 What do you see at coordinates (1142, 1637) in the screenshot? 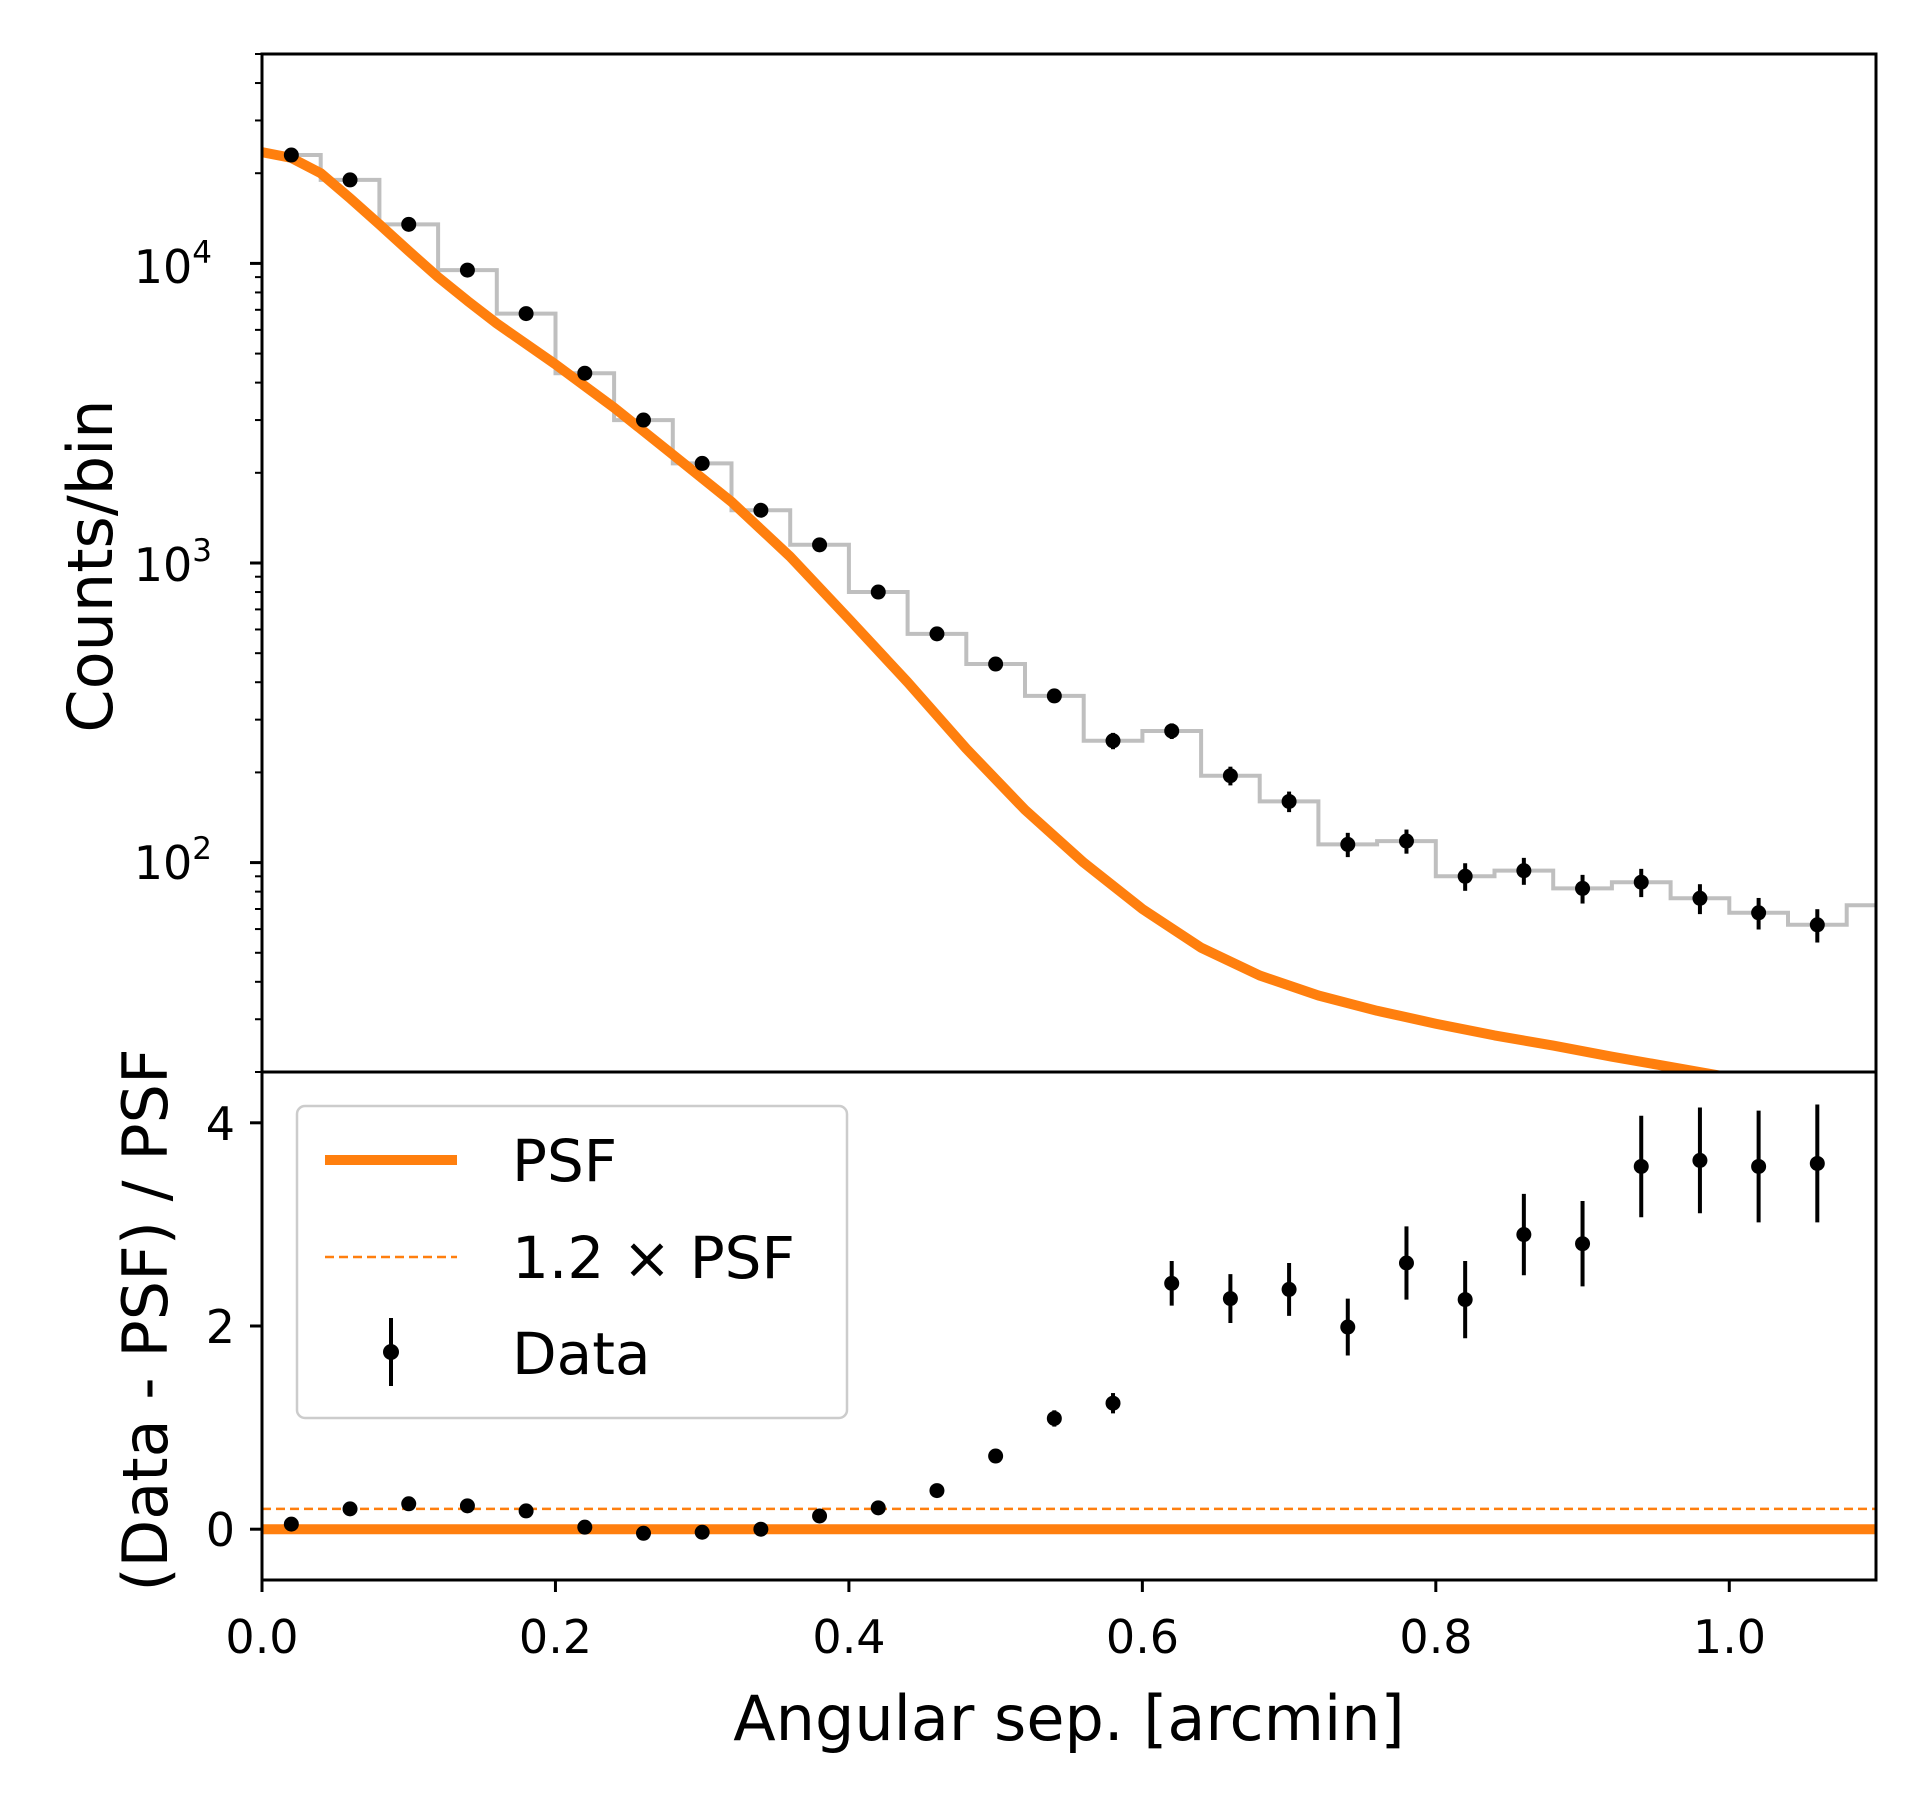
I see `x-tick-label: 0.6` at bounding box center [1142, 1637].